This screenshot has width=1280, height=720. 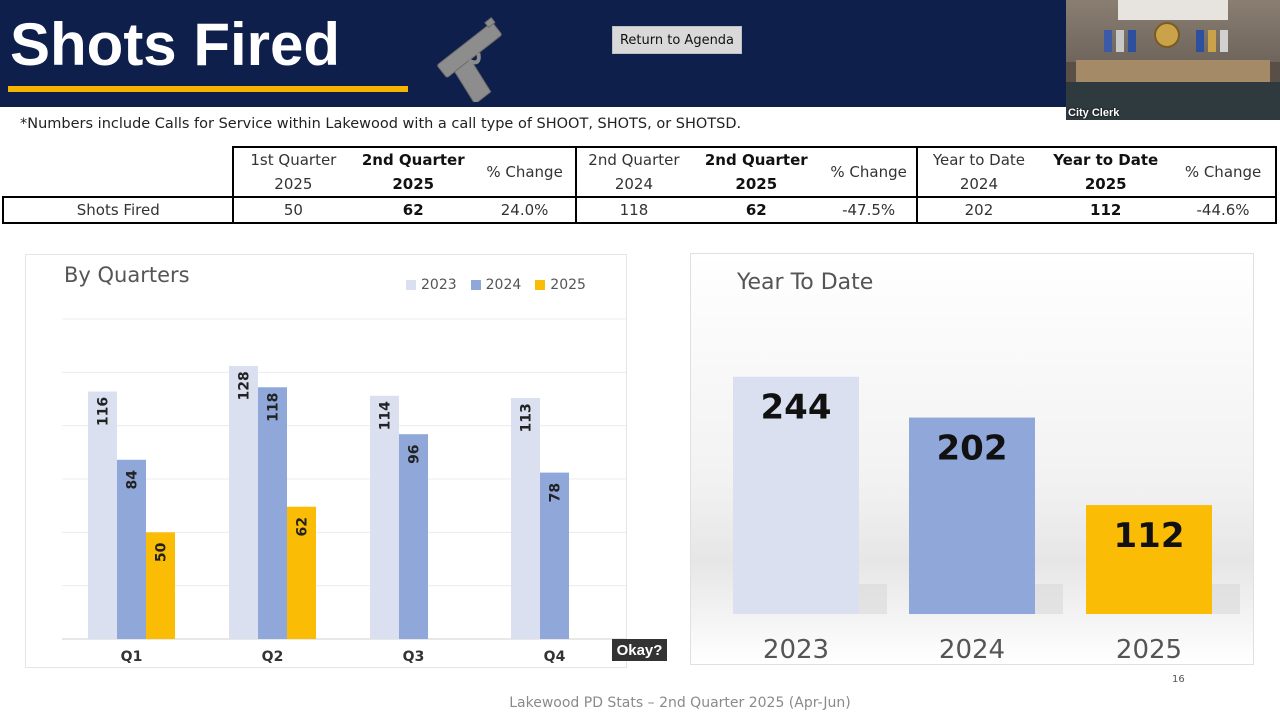 What do you see at coordinates (978, 210) in the screenshot?
I see `table-cell: 202` at bounding box center [978, 210].